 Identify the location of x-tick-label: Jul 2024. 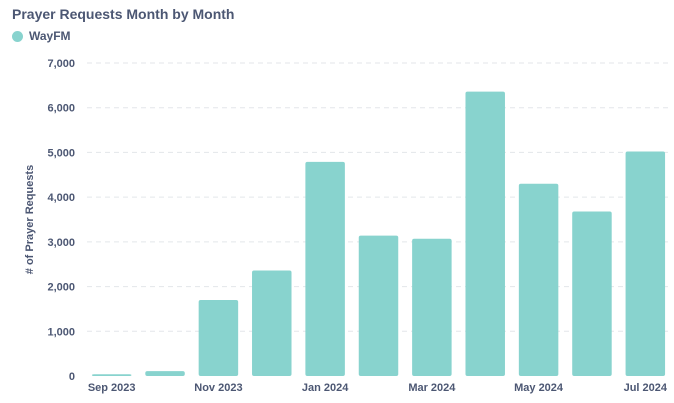
(646, 388).